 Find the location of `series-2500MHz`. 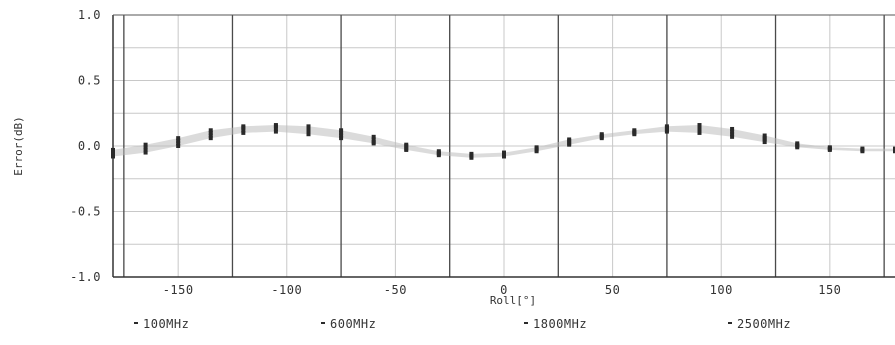

series-2500MHz is located at coordinates (503, 139).